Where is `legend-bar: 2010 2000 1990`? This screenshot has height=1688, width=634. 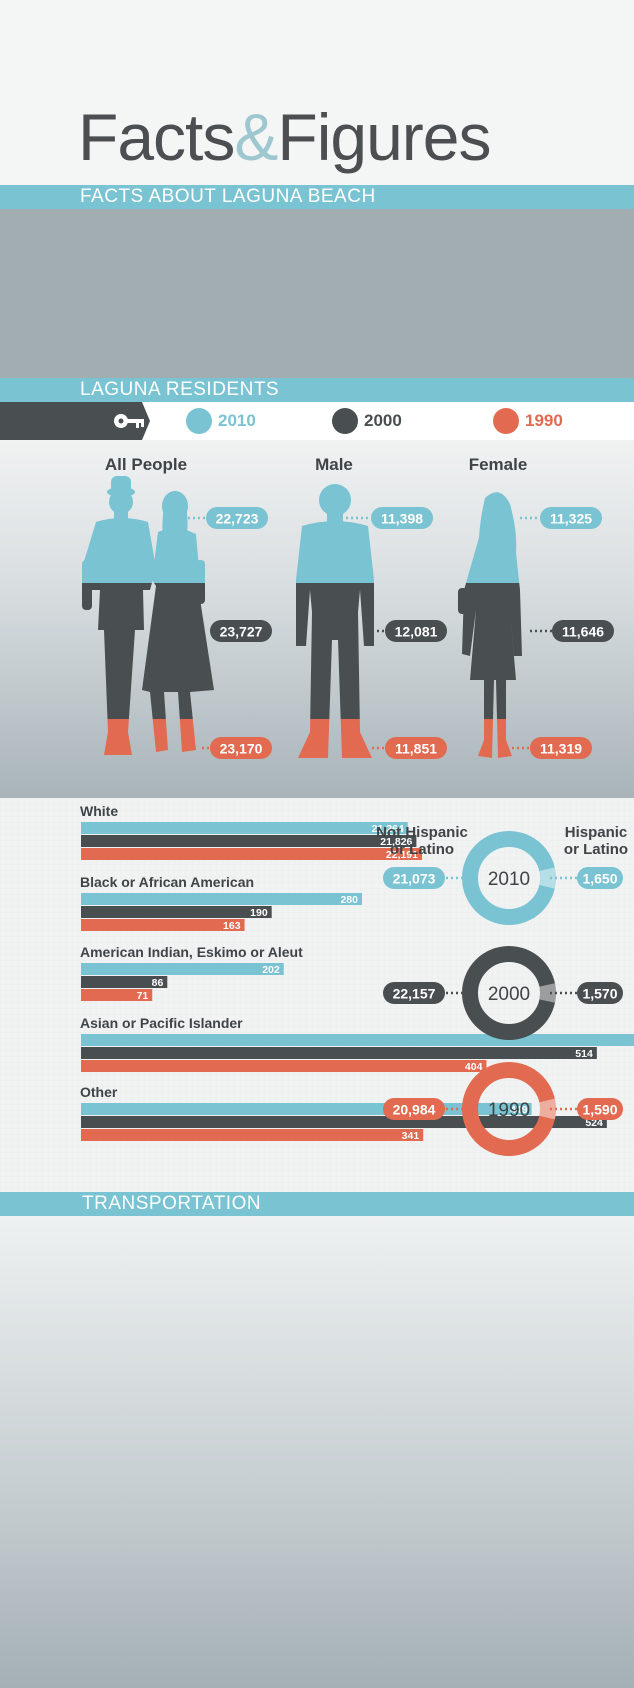 legend-bar: 2010 2000 1990 is located at coordinates (317, 421).